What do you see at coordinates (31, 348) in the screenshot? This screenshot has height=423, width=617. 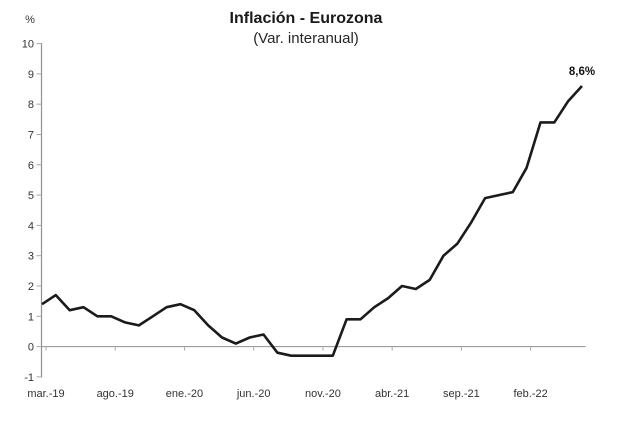 I see `svg-text: 0` at bounding box center [31, 348].